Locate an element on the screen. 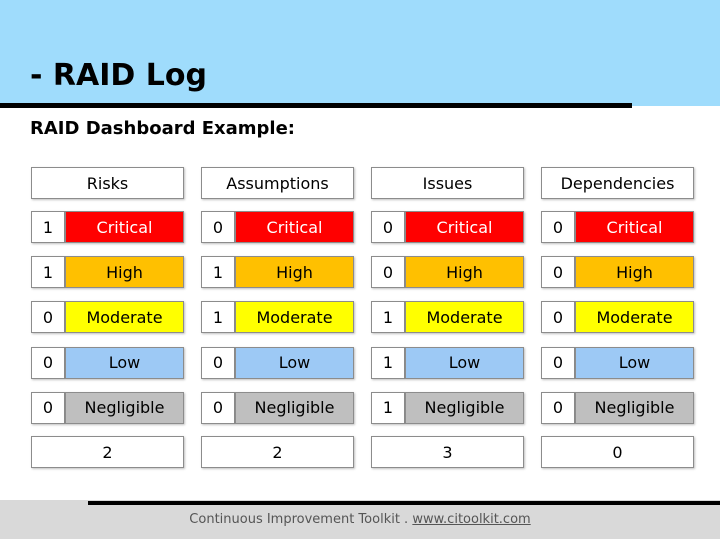 This screenshot has width=720, height=539. footer-text: Continuous Improvement Toolkit . is located at coordinates (299, 519).